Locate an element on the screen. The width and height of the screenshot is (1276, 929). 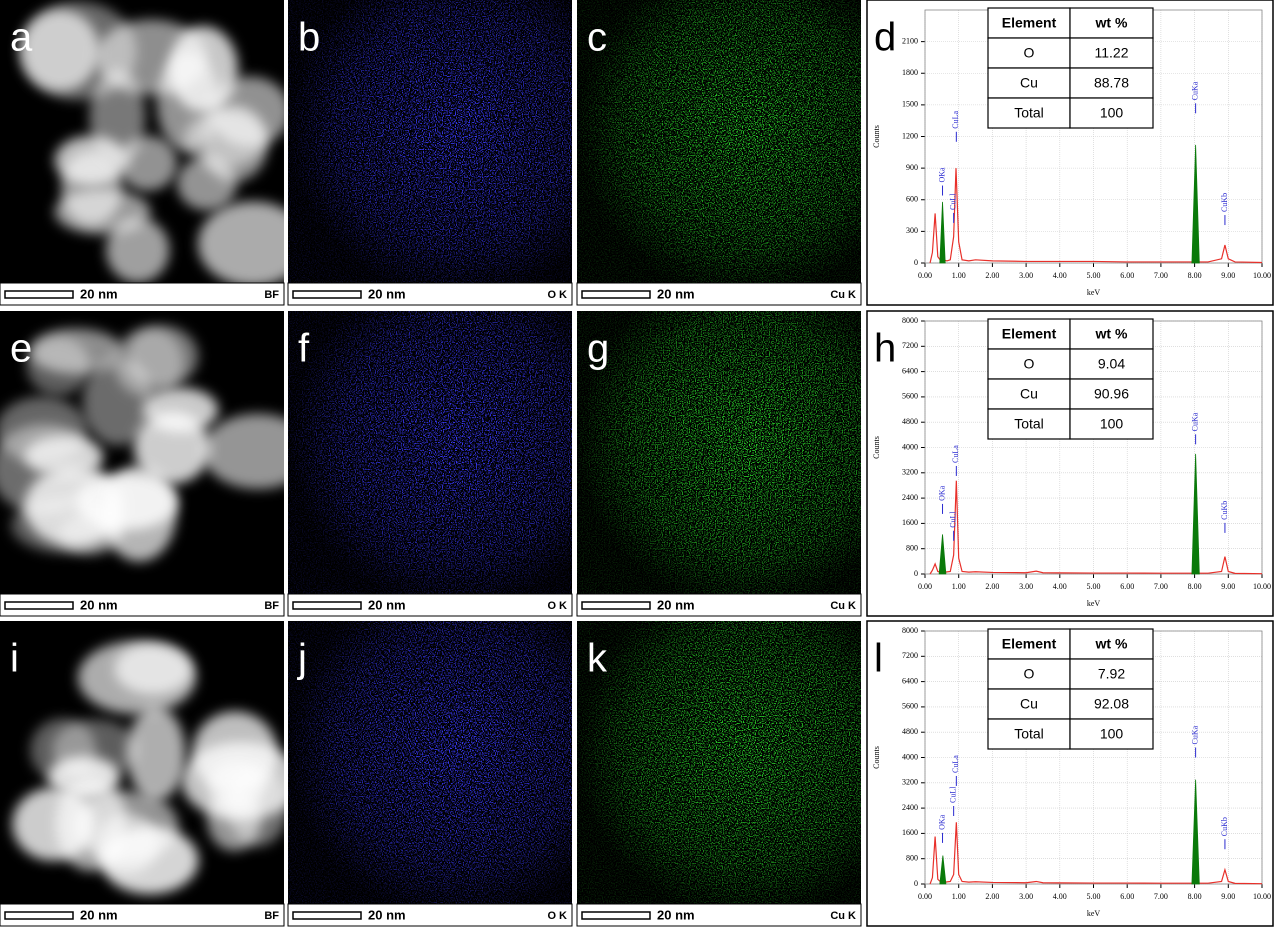
image-panel: i 20 nm BF is located at coordinates (142, 774).